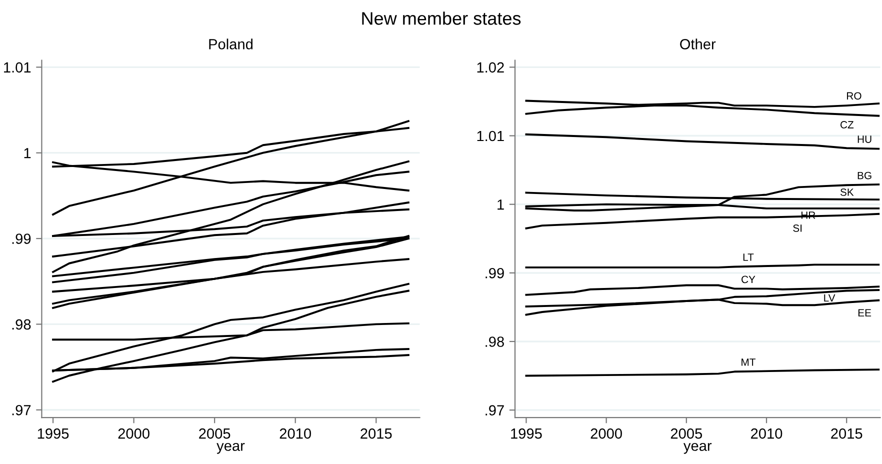  I want to click on series-label: LV, so click(830, 298).